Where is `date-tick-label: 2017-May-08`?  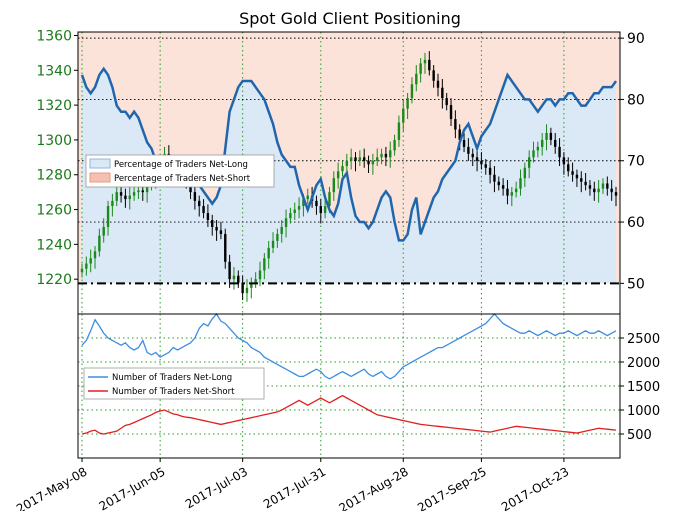 date-tick-label: 2017-May-08 is located at coordinates (51, 487).